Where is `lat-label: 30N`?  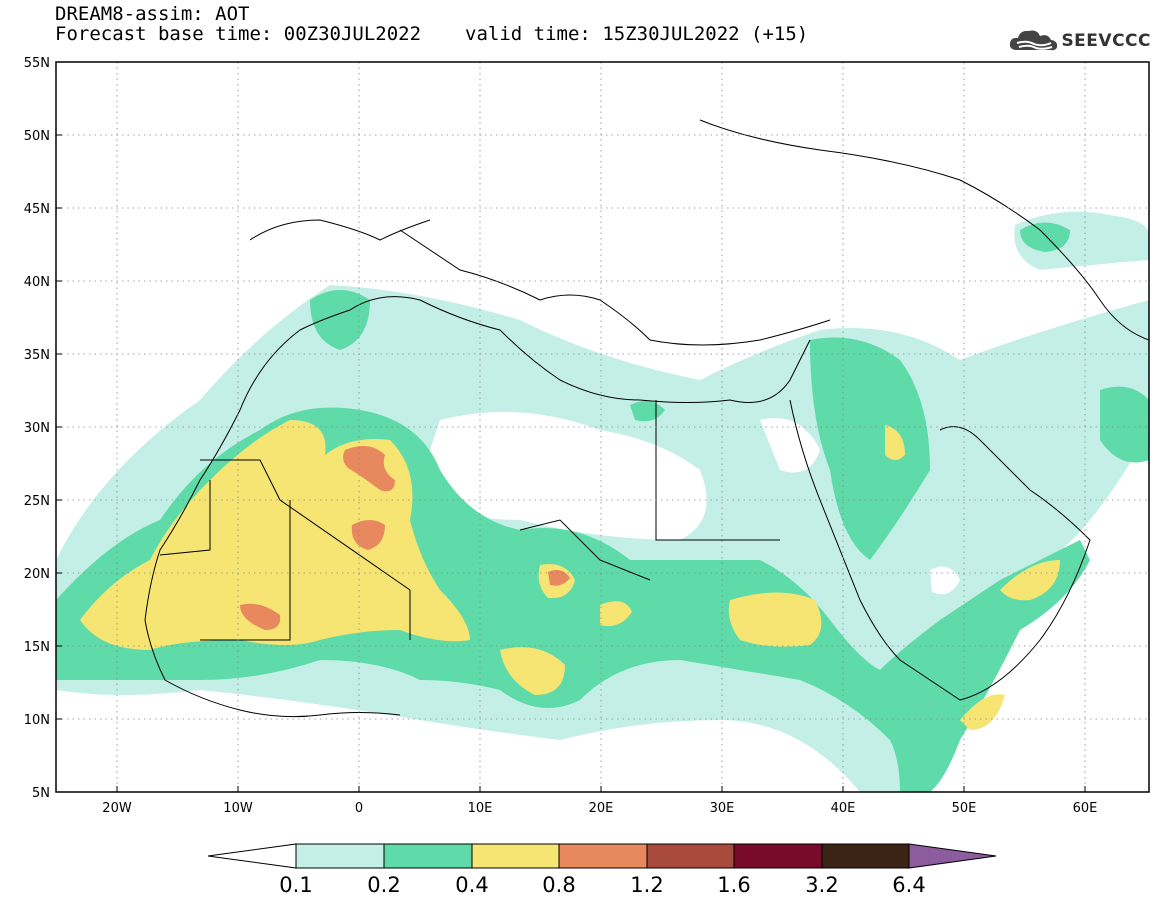
lat-label: 30N is located at coordinates (37, 428).